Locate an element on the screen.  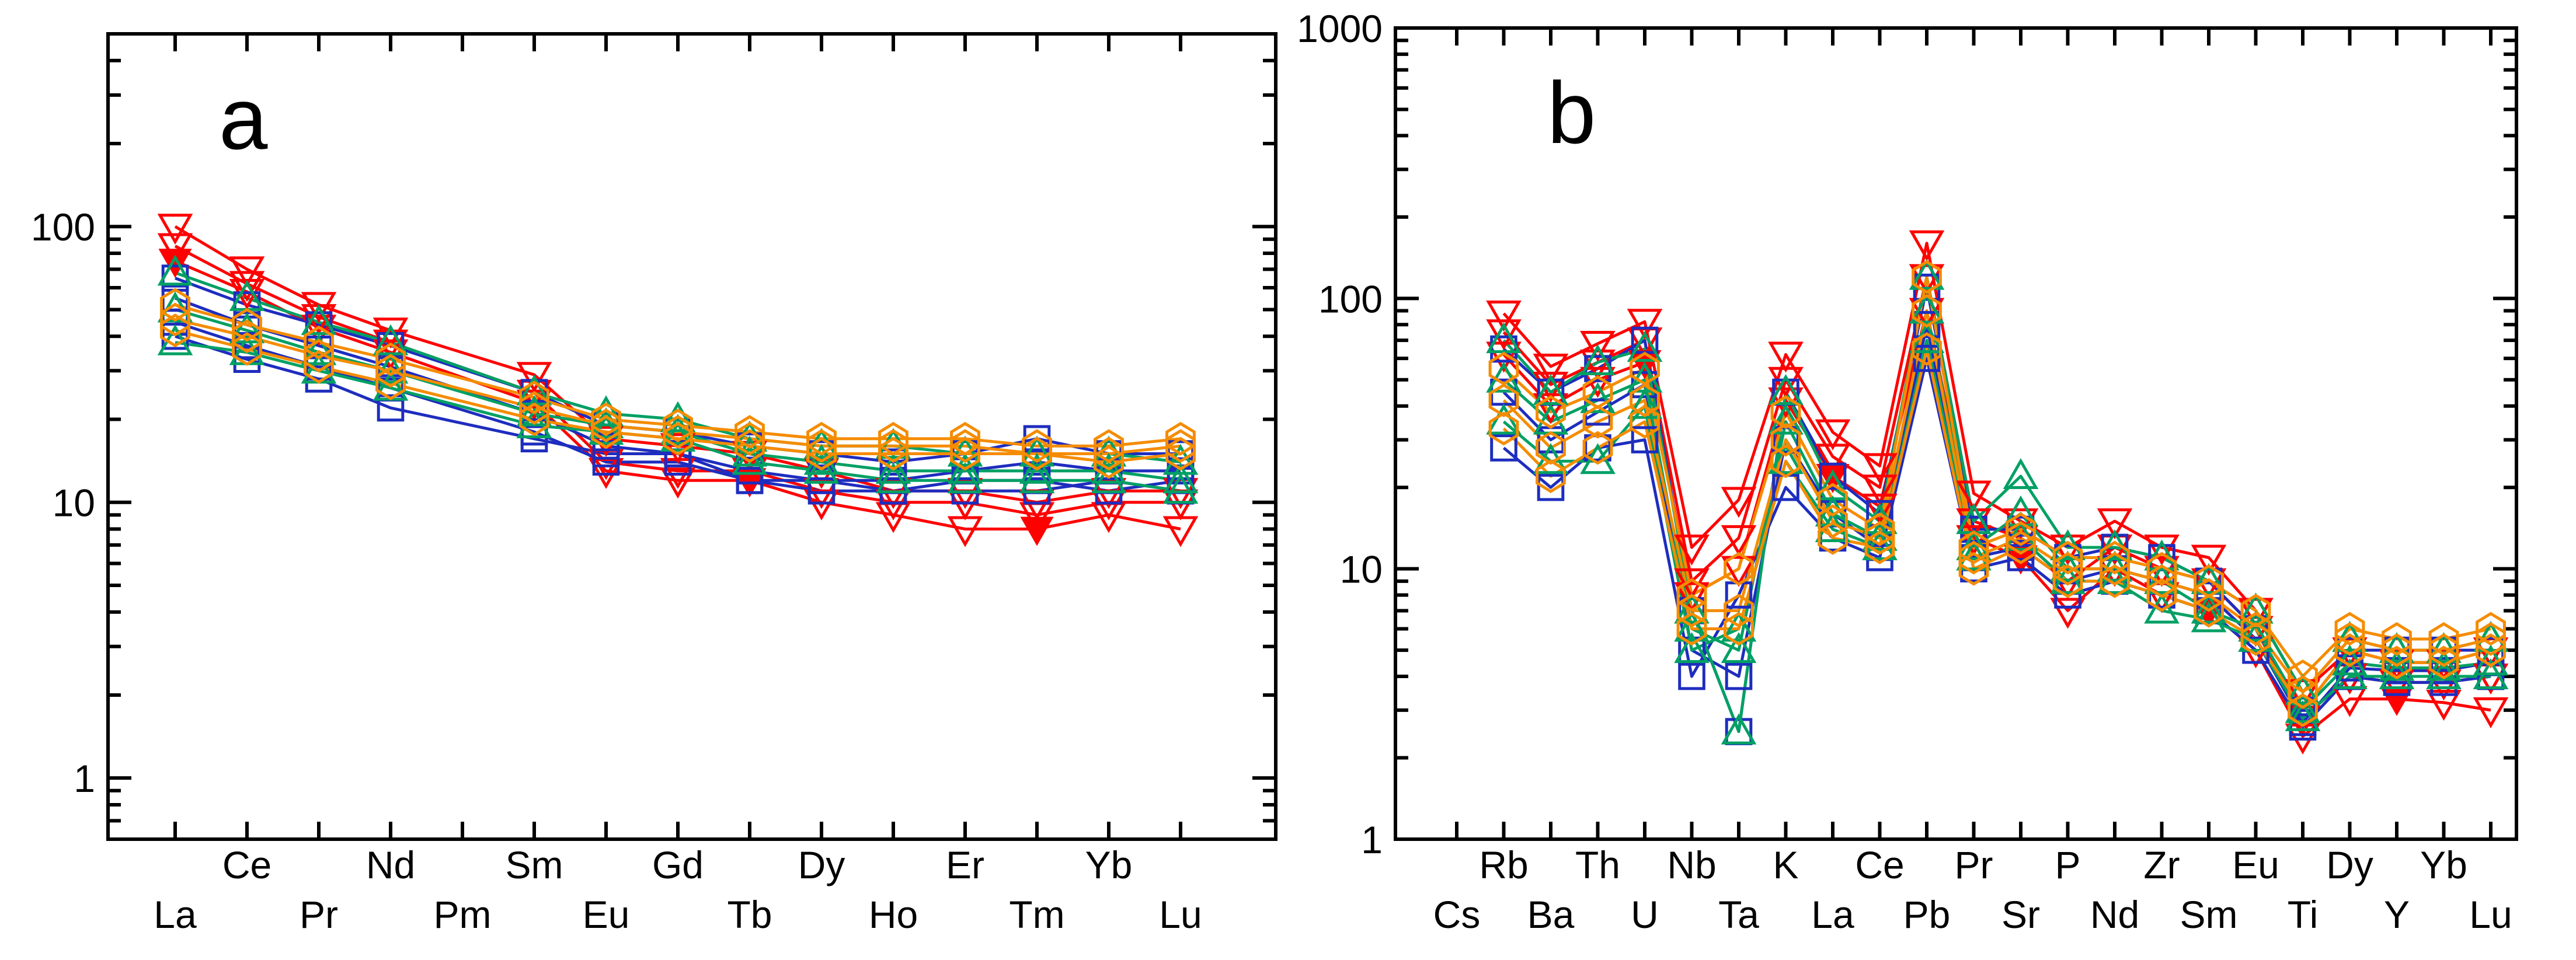
data-point-red-2-ba is located at coordinates (1551, 387).